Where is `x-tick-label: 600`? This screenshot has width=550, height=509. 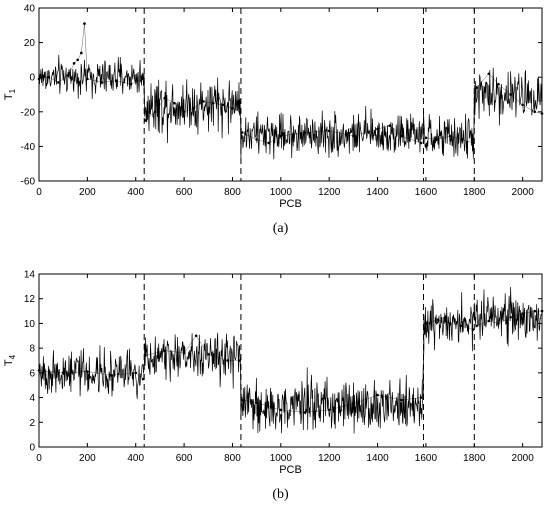
x-tick-label: 600 is located at coordinates (184, 458).